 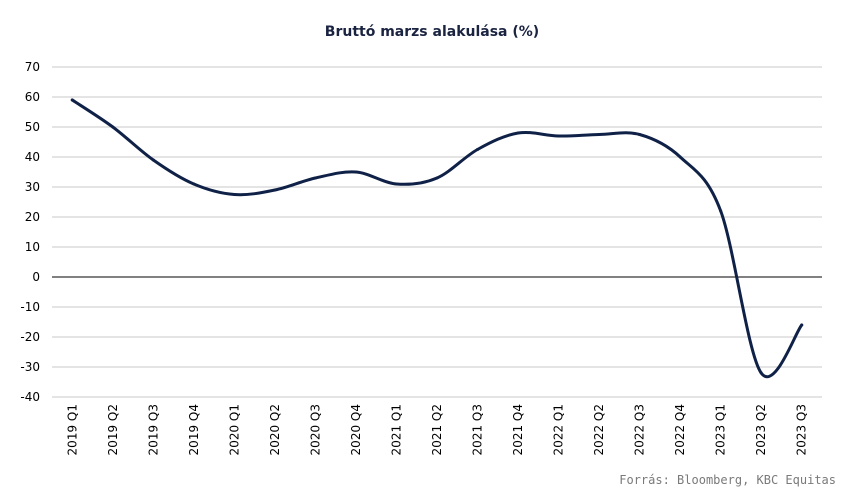 I want to click on x-tick-label: 2023 Q1, so click(x=721, y=429).